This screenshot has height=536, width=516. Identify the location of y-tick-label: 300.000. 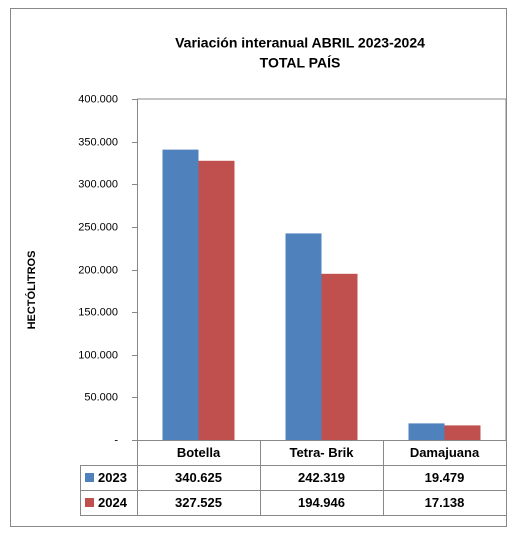
(98, 184).